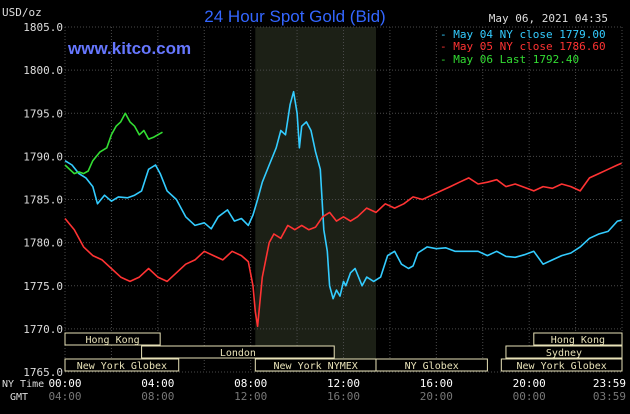 The image size is (630, 414). I want to click on legend-item-may04: - May 04 NY close 1779.00, so click(523, 34).